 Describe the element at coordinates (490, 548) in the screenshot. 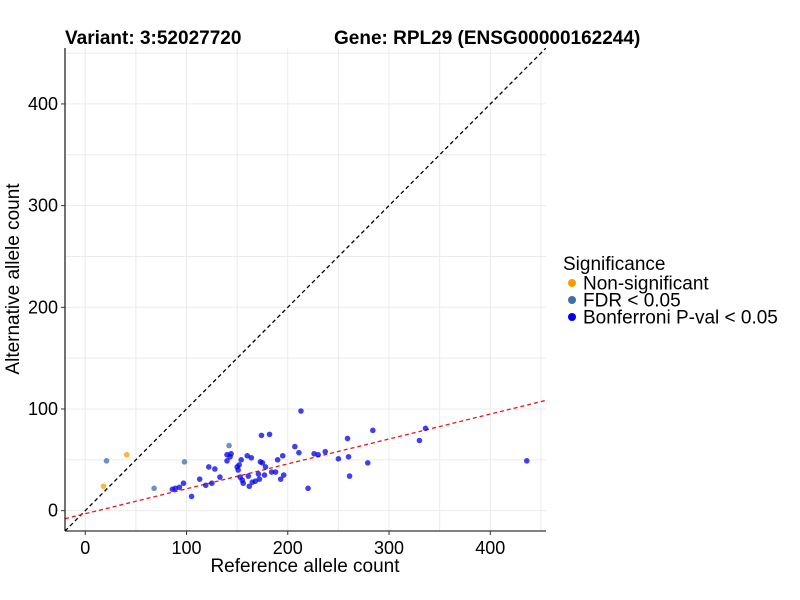

I see `x-tick-label: 400` at that location.